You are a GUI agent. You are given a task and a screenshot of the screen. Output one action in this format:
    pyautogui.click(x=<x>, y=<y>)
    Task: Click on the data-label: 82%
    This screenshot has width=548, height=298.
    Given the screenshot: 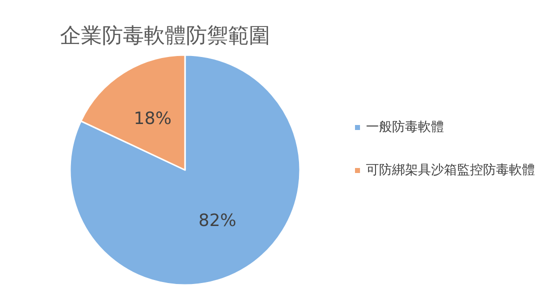 What is the action you would take?
    pyautogui.click(x=217, y=221)
    